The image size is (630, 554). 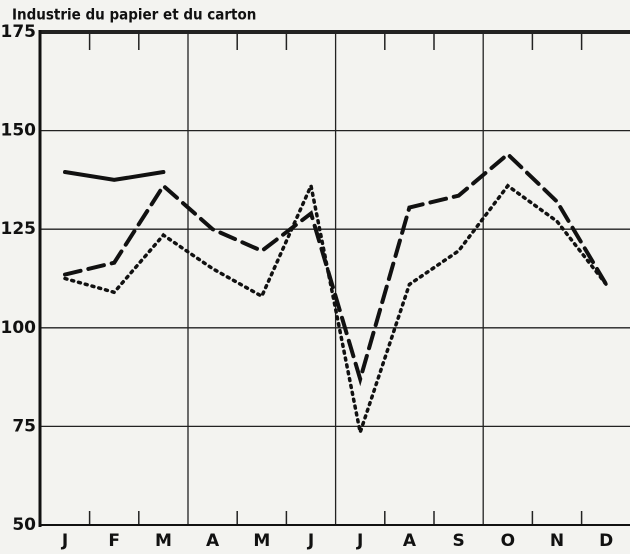 I want to click on y-tick-label: 75, so click(x=24, y=426).